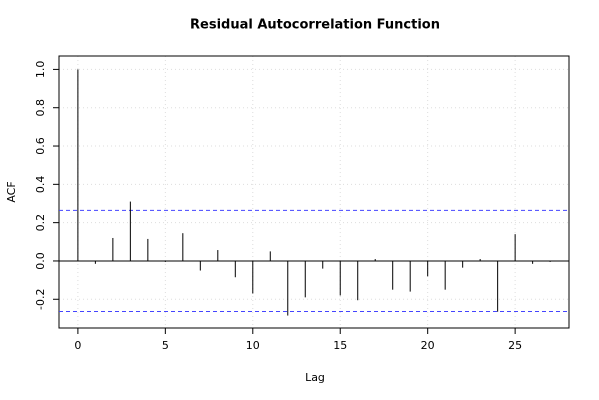 Image resolution: width=599 pixels, height=400 pixels. What do you see at coordinates (253, 345) in the screenshot?
I see `x-tick-label: 10` at bounding box center [253, 345].